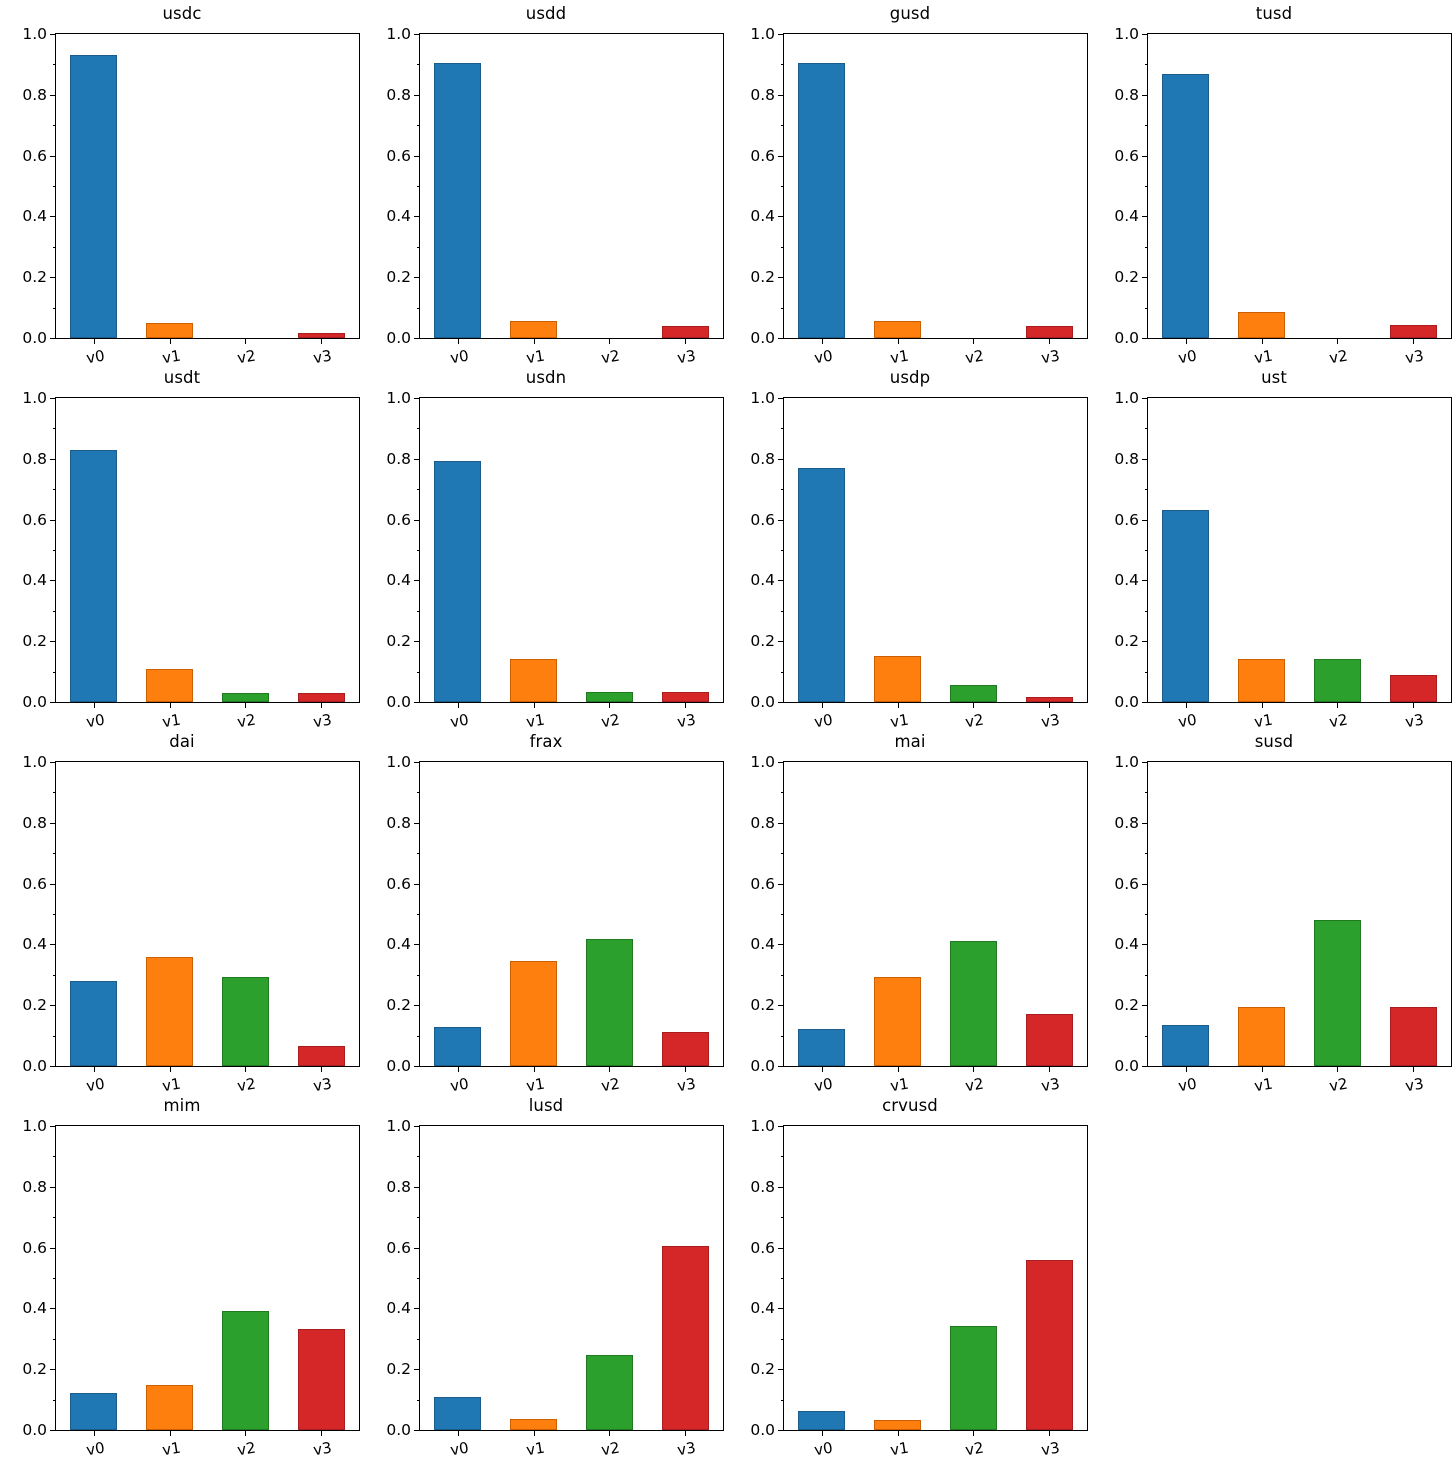  I want to click on subplot-title: mai, so click(910, 741).